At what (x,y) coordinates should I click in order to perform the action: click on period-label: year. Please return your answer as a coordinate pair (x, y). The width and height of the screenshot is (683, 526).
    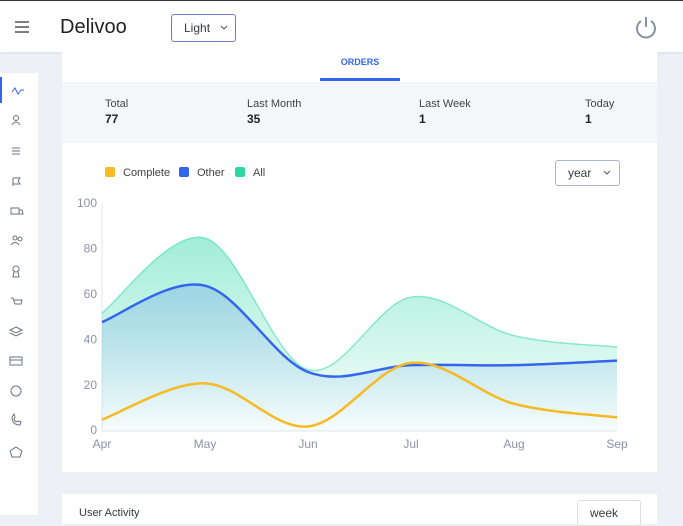
    Looking at the image, I should click on (580, 173).